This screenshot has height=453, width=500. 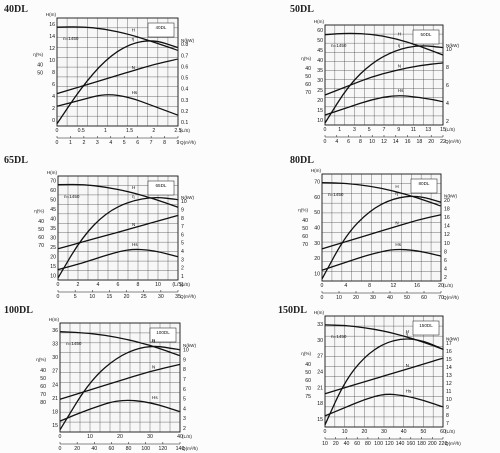 What do you see at coordinates (339, 336) in the screenshot?
I see `speed-label: n=1450` at bounding box center [339, 336].